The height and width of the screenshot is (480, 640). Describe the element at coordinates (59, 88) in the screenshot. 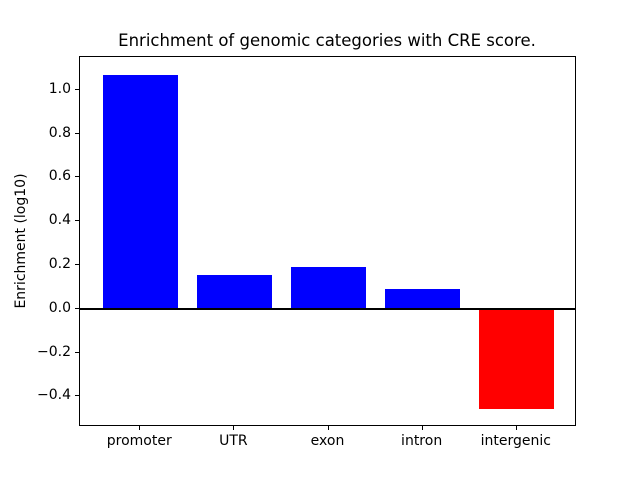

I see `y-tick-label: 1.0` at that location.